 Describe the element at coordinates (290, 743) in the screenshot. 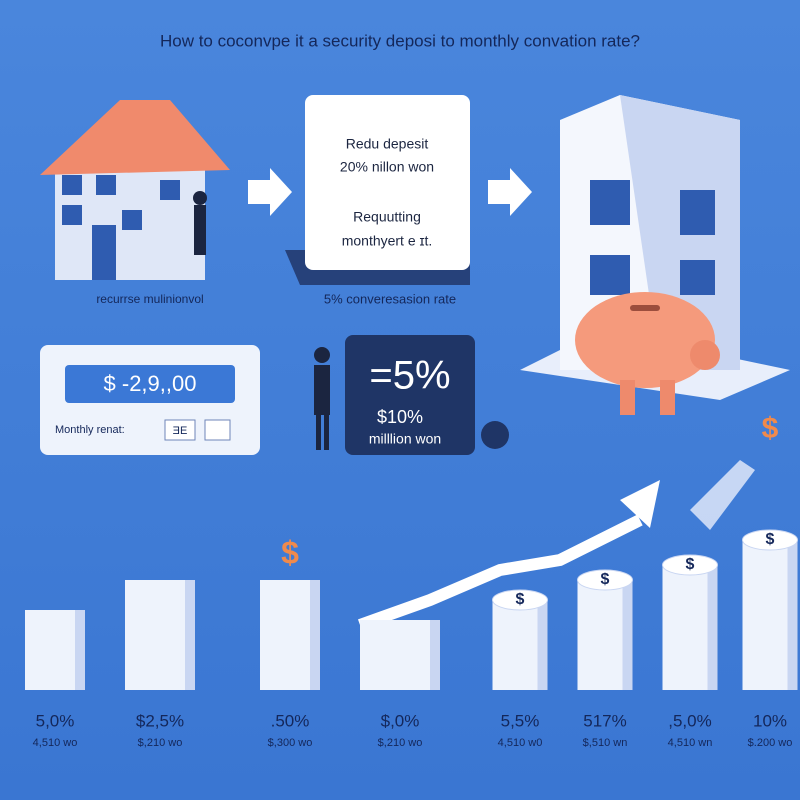

I see `column-amount: $,300 wo` at that location.